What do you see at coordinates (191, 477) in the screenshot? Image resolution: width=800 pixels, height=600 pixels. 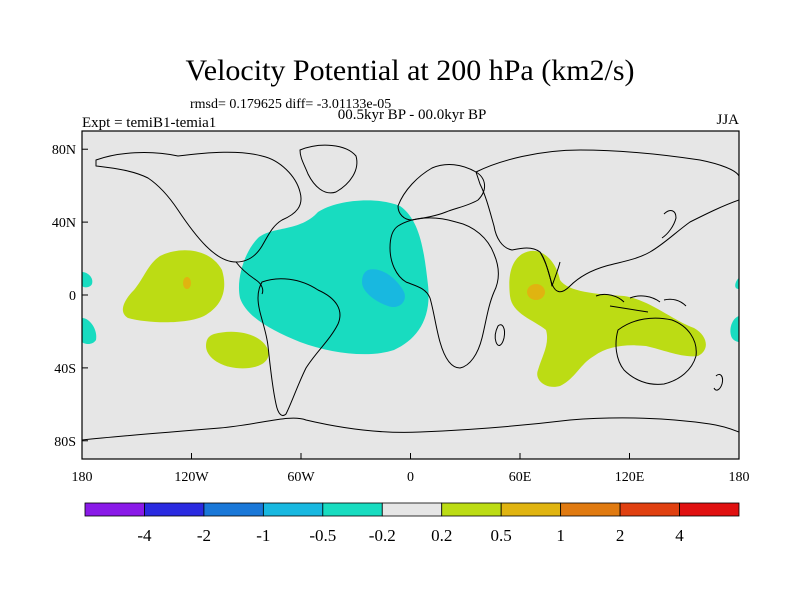 I see `x-tick-label: 120W` at bounding box center [191, 477].